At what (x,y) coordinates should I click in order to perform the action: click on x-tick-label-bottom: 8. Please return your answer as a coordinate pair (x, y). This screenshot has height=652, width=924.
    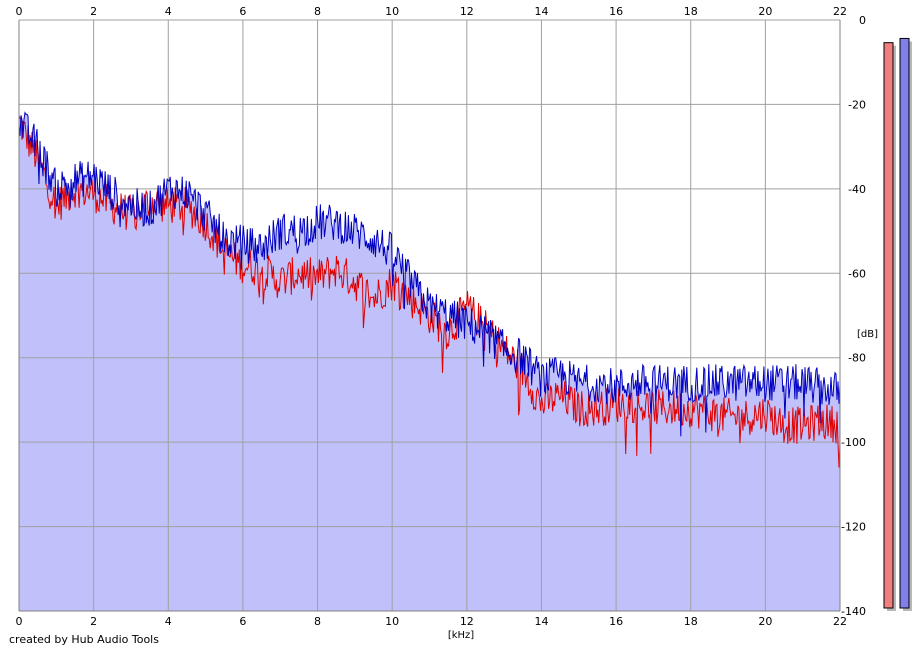
    Looking at the image, I should click on (317, 621).